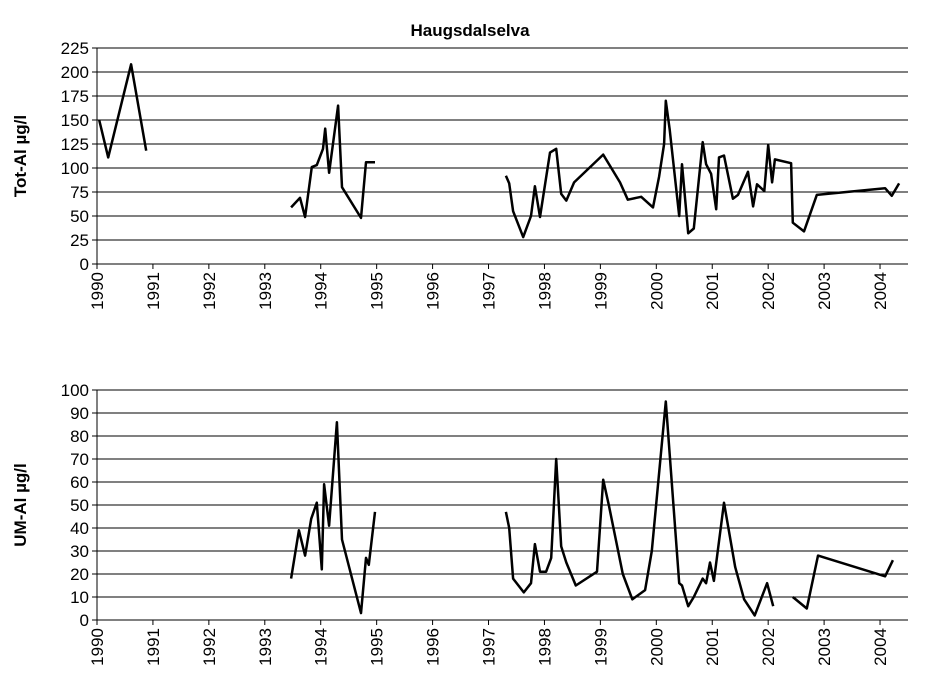 The image size is (930, 682). What do you see at coordinates (470, 30) in the screenshot?
I see `chart-title: Haugsdalselva` at bounding box center [470, 30].